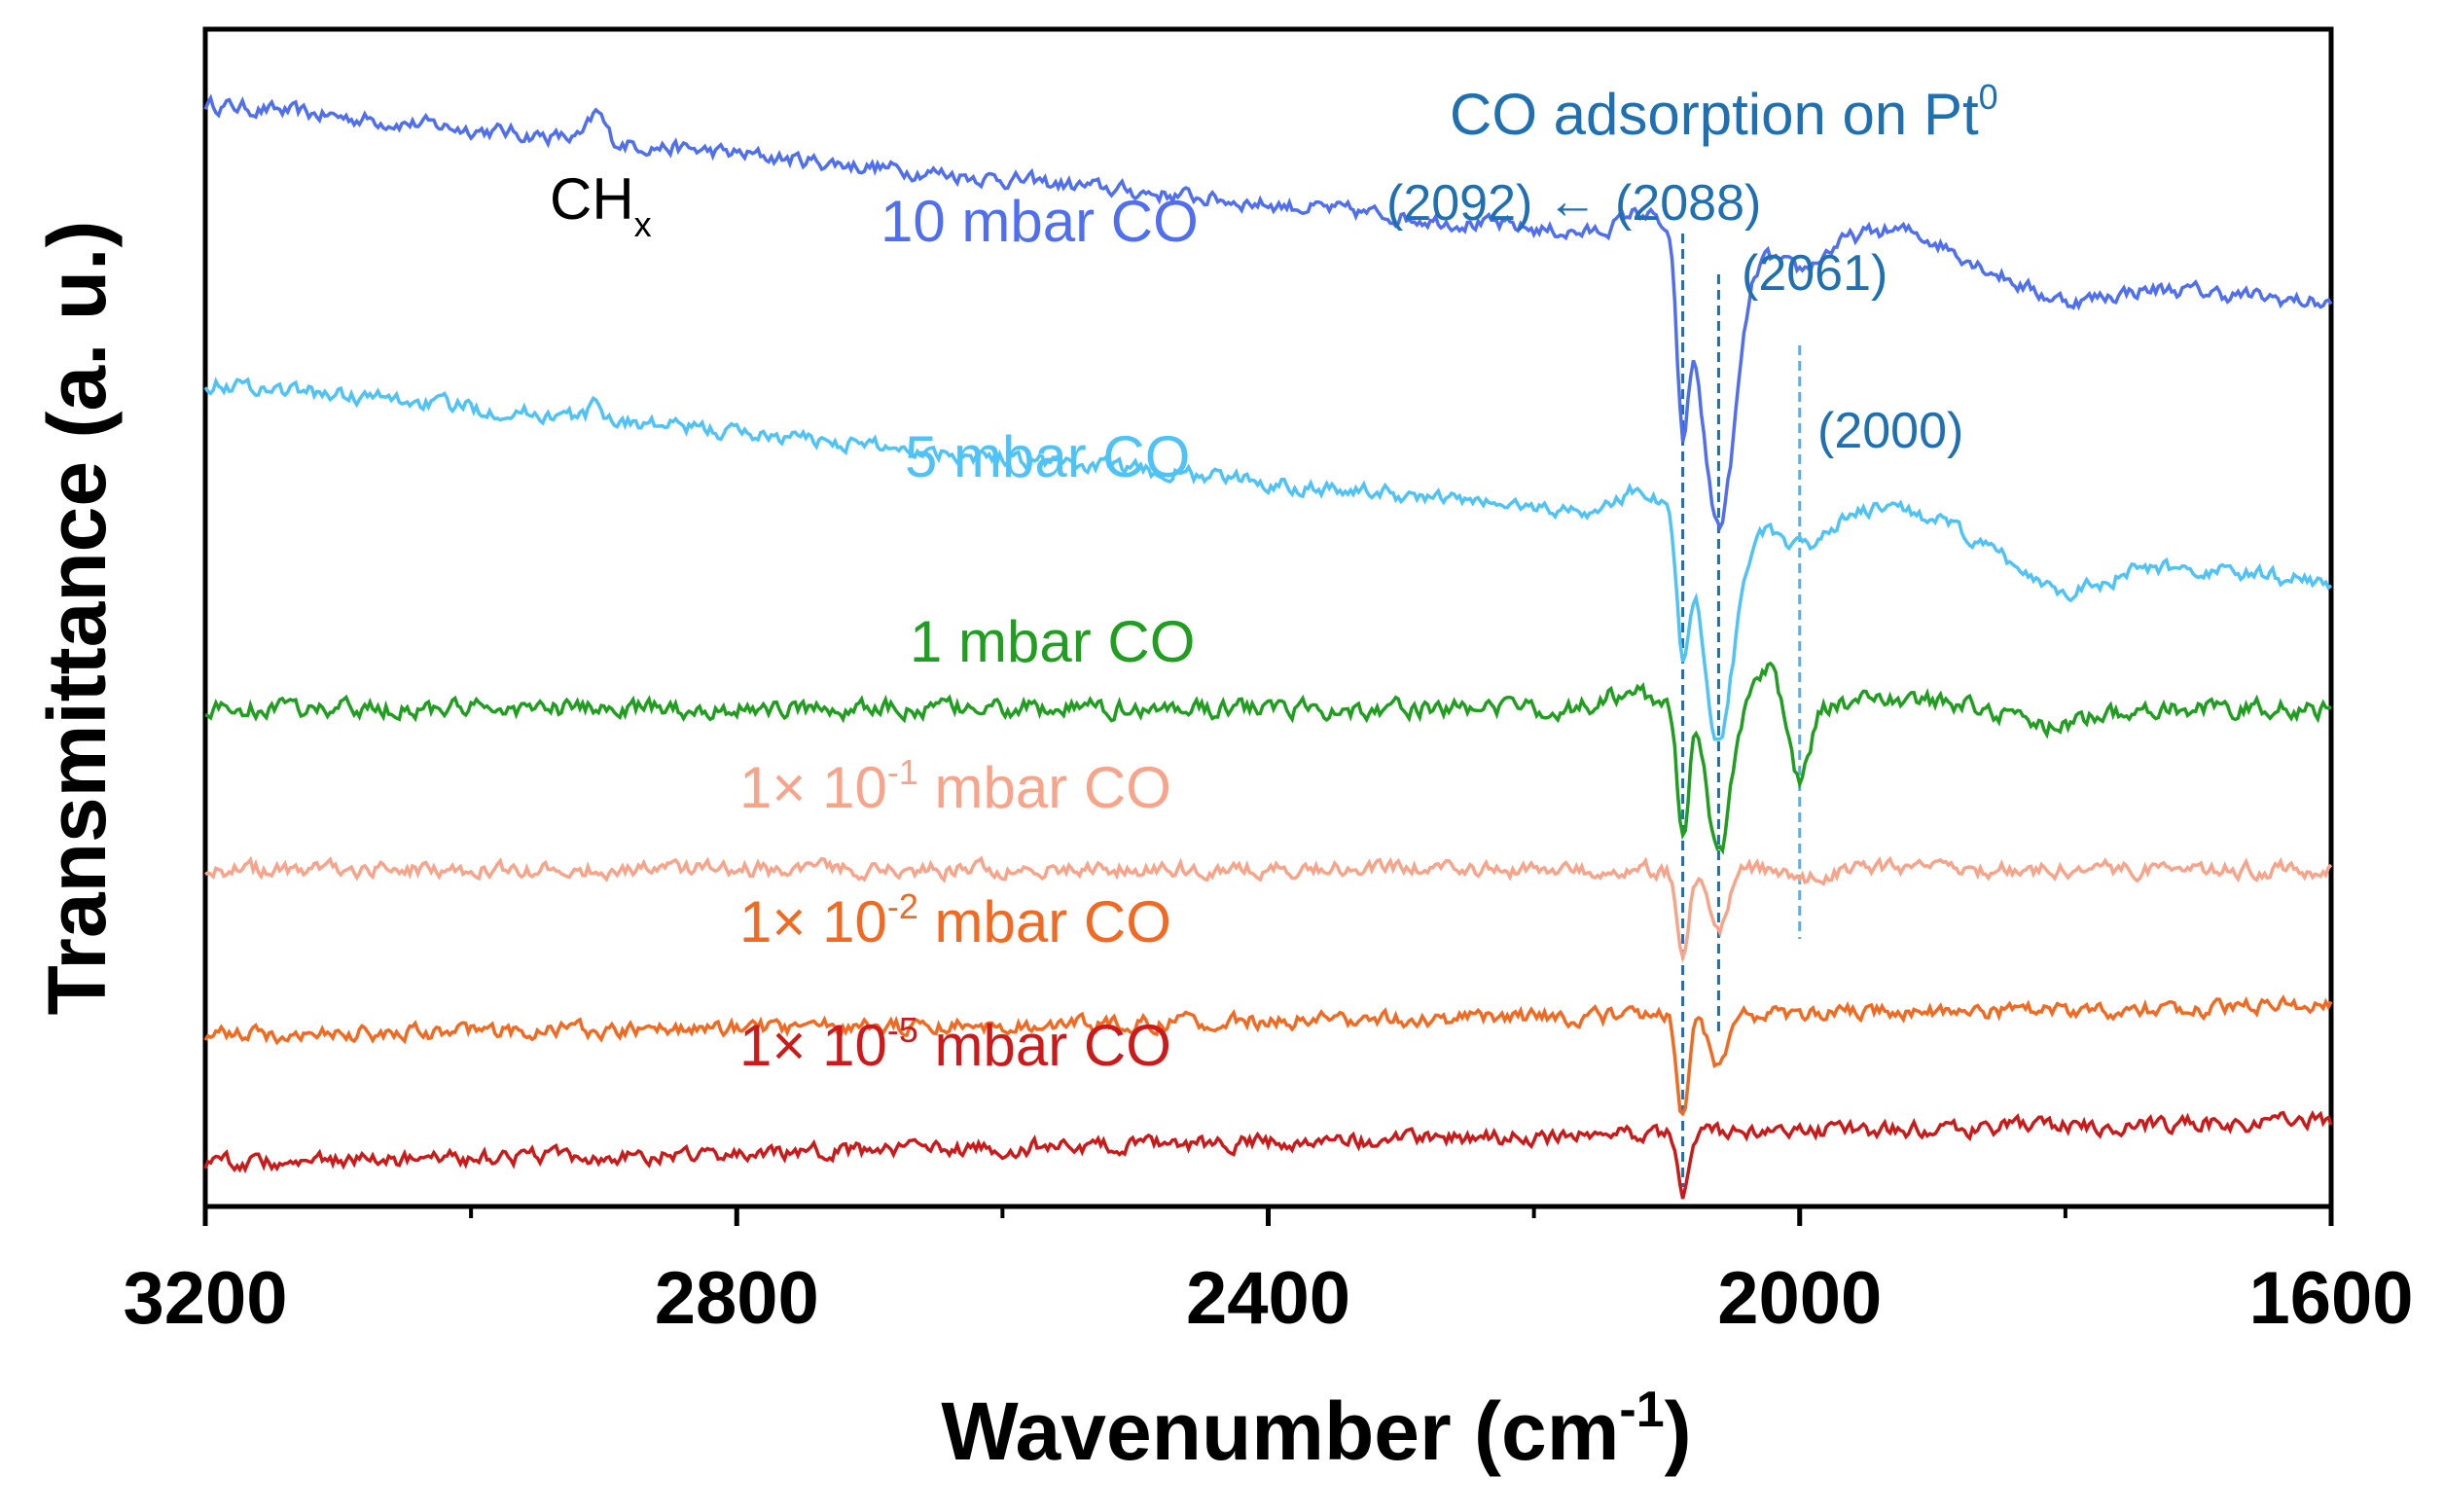 The height and width of the screenshot is (1512, 2444). What do you see at coordinates (1047, 456) in the screenshot?
I see `series-label-5mbar: 5 mbar CO` at bounding box center [1047, 456].